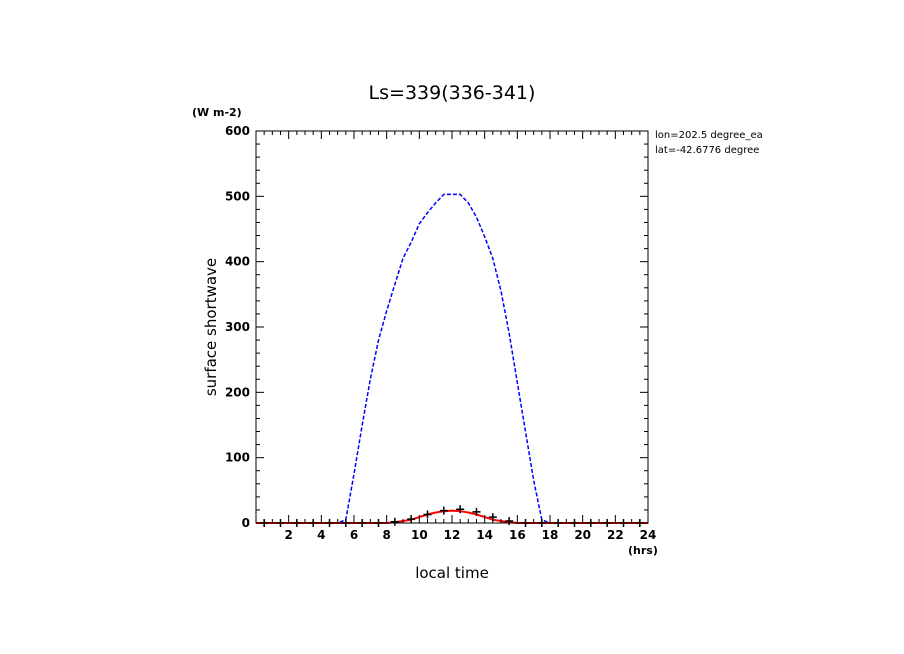  Describe the element at coordinates (217, 112) in the screenshot. I see `y-axis-unit: (W m-2)` at that location.